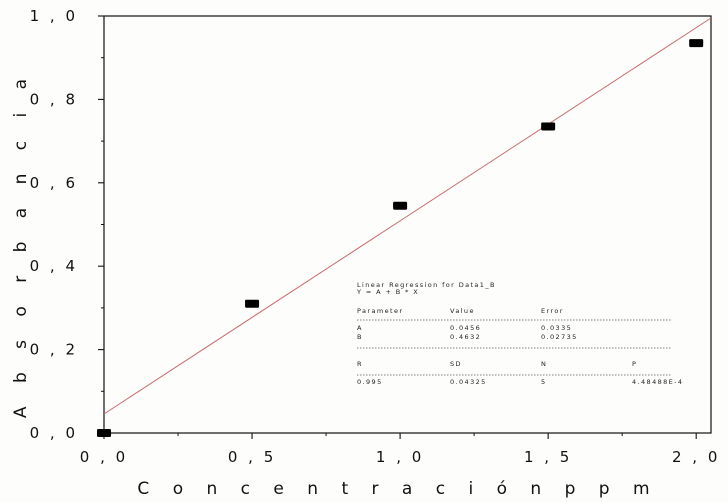  Describe the element at coordinates (634, 364) in the screenshot. I see `stat-header-p: P` at that location.